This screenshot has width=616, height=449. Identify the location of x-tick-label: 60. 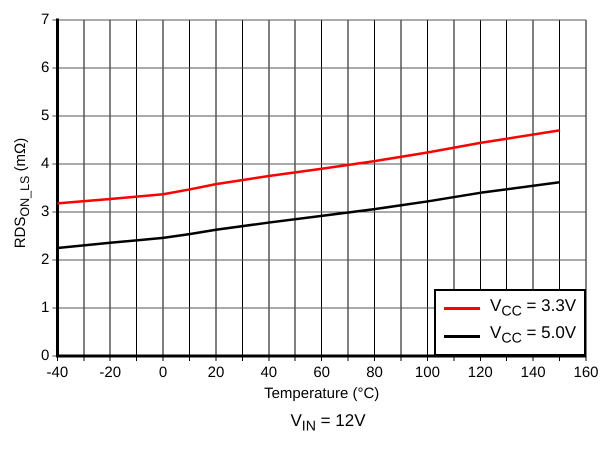
(321, 373).